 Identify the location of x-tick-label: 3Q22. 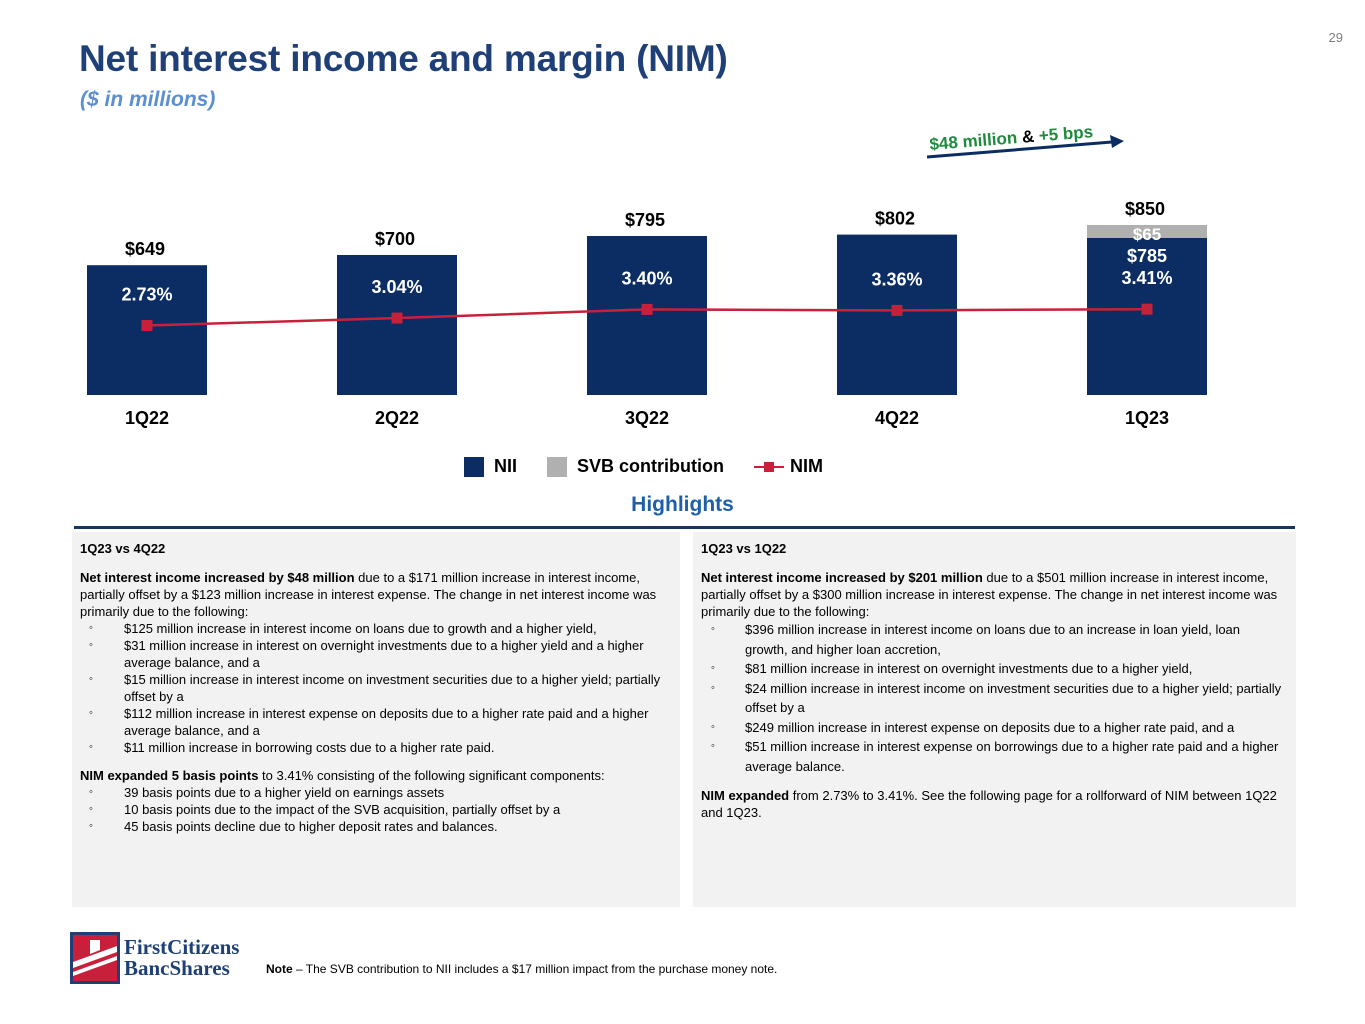
(647, 418).